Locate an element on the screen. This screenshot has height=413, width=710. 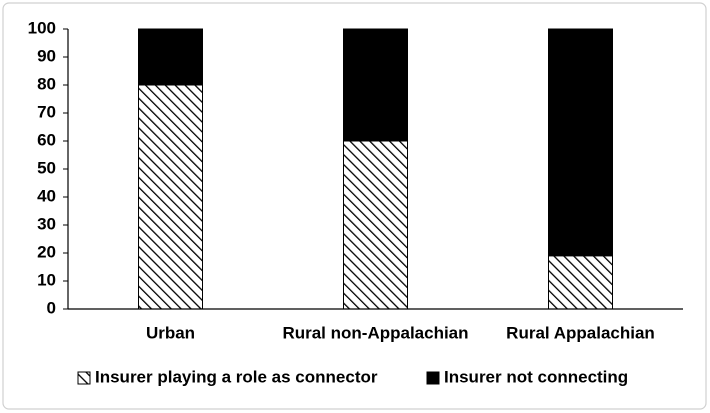
y-tick-label: 0 is located at coordinates (51, 307).